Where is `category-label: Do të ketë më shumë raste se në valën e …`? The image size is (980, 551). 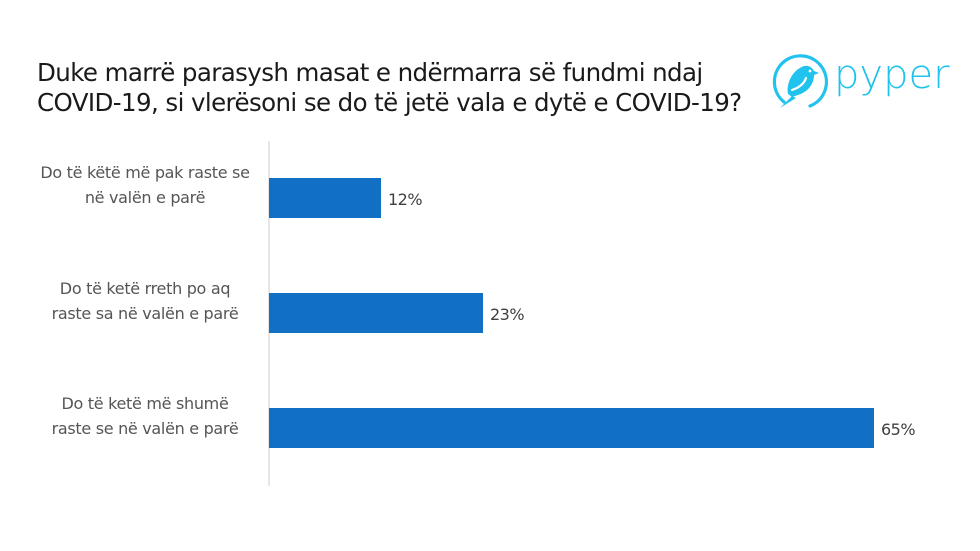
category-label: Do të ketë më shumë raste se në valën e … is located at coordinates (145, 416).